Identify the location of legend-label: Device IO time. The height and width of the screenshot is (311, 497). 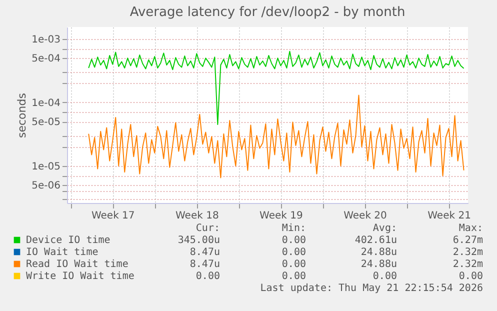
(68, 240).